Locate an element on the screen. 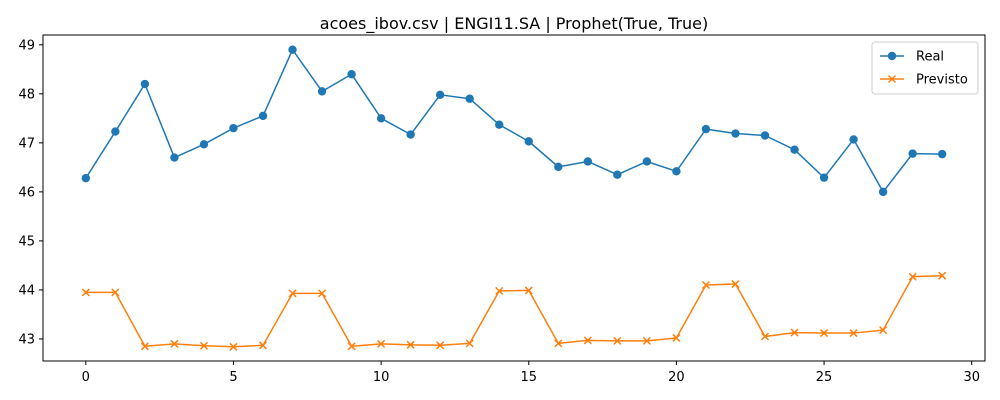 The height and width of the screenshot is (400, 1000). x-tick-label: 5 is located at coordinates (233, 377).